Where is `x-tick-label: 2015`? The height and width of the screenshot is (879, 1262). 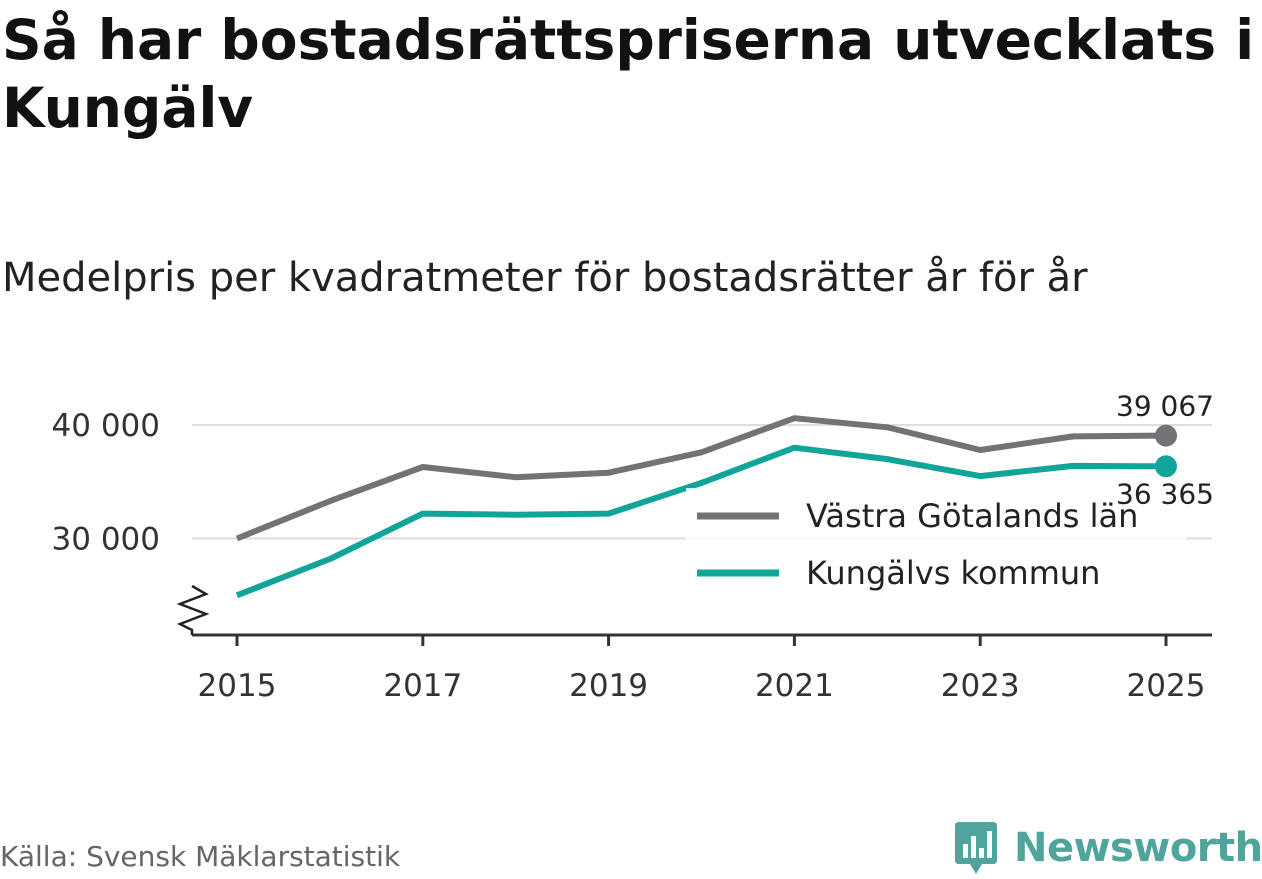
x-tick-label: 2015 is located at coordinates (237, 686).